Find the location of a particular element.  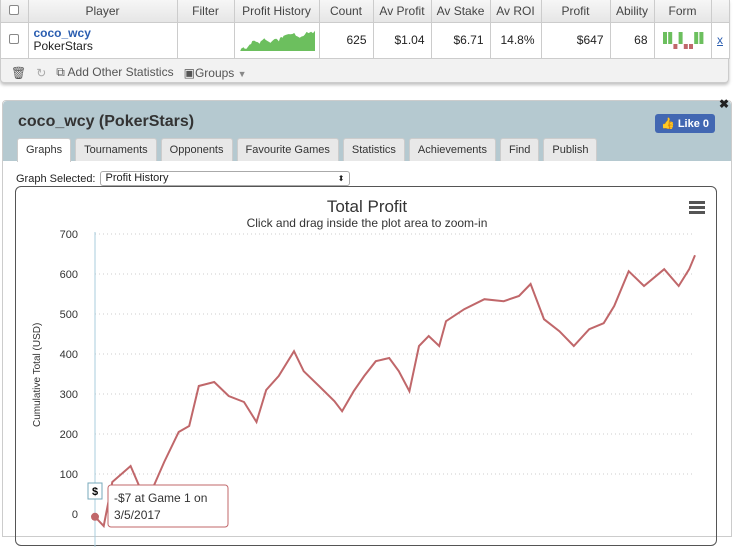

caret-down-icon: ▼ is located at coordinates (242, 73).